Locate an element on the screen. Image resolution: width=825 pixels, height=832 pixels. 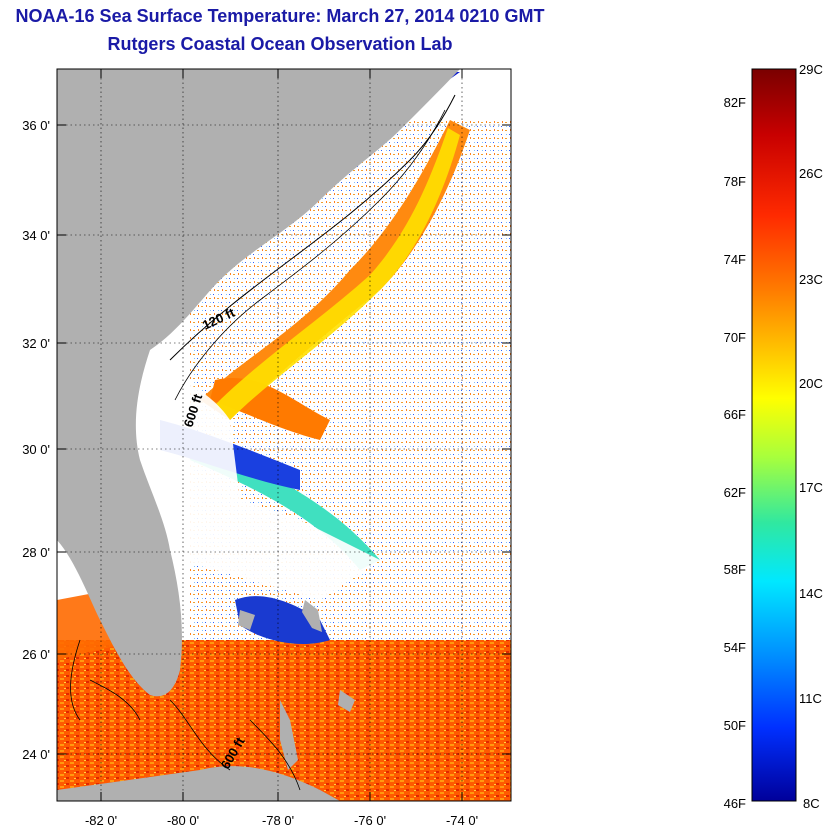
lat-label-24: 24 0' is located at coordinates (36, 754).